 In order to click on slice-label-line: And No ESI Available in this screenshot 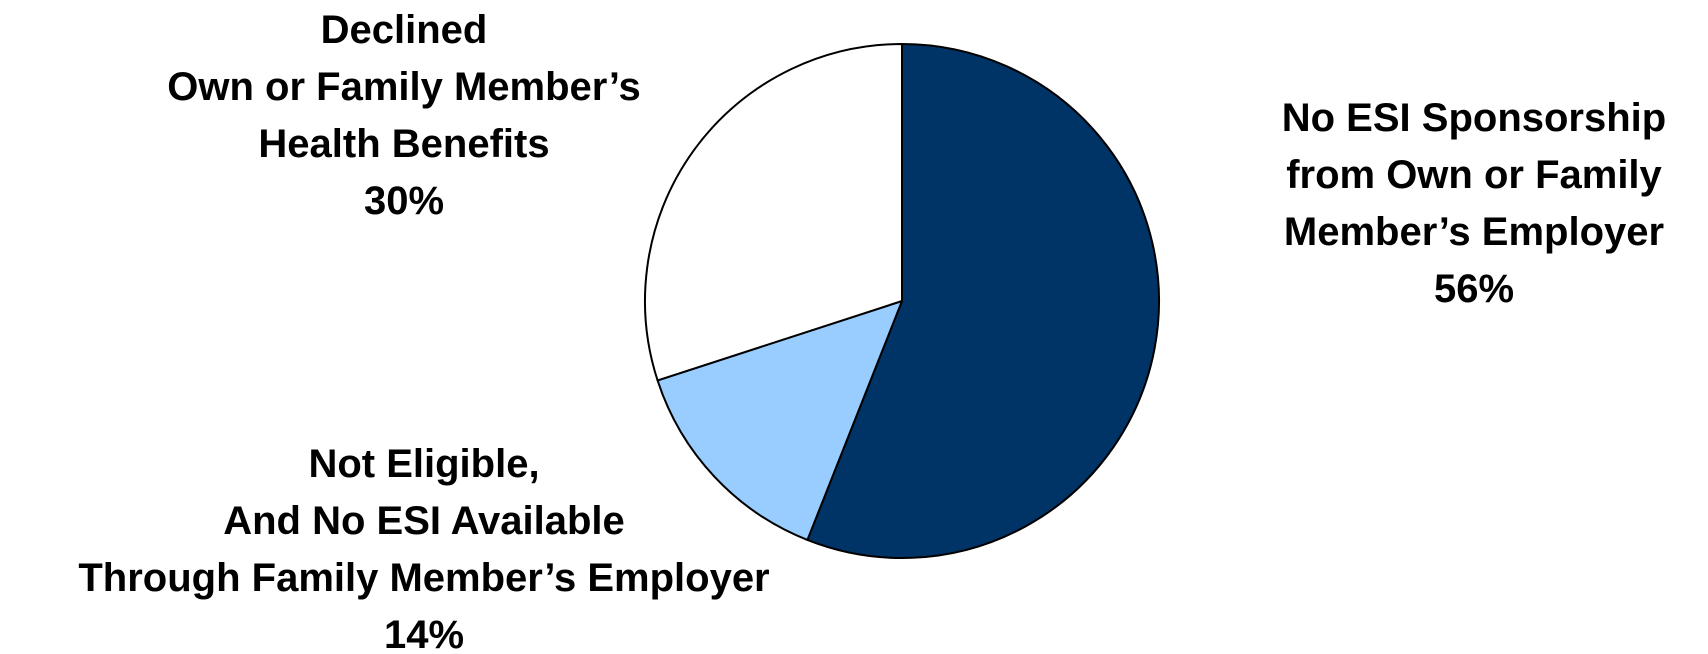, I will do `click(424, 521)`.